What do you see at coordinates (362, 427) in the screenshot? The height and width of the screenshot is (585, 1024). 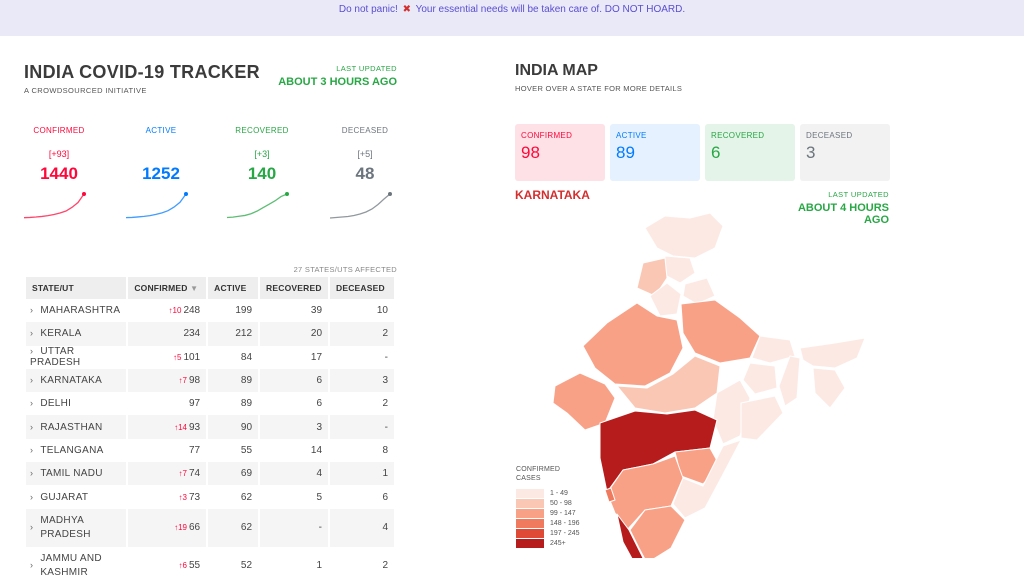 I see `deceased-cell: -` at bounding box center [362, 427].